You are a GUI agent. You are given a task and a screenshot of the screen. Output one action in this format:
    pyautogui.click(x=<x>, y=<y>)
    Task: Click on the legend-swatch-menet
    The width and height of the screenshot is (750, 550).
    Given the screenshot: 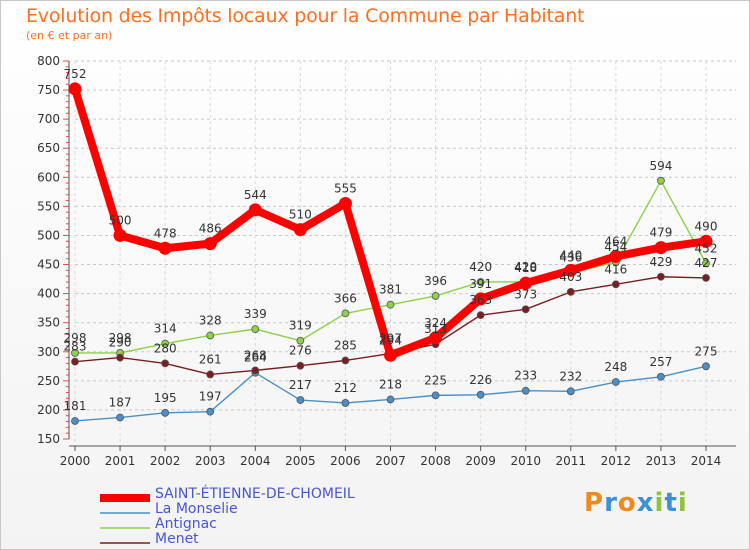 What is the action you would take?
    pyautogui.click(x=125, y=543)
    